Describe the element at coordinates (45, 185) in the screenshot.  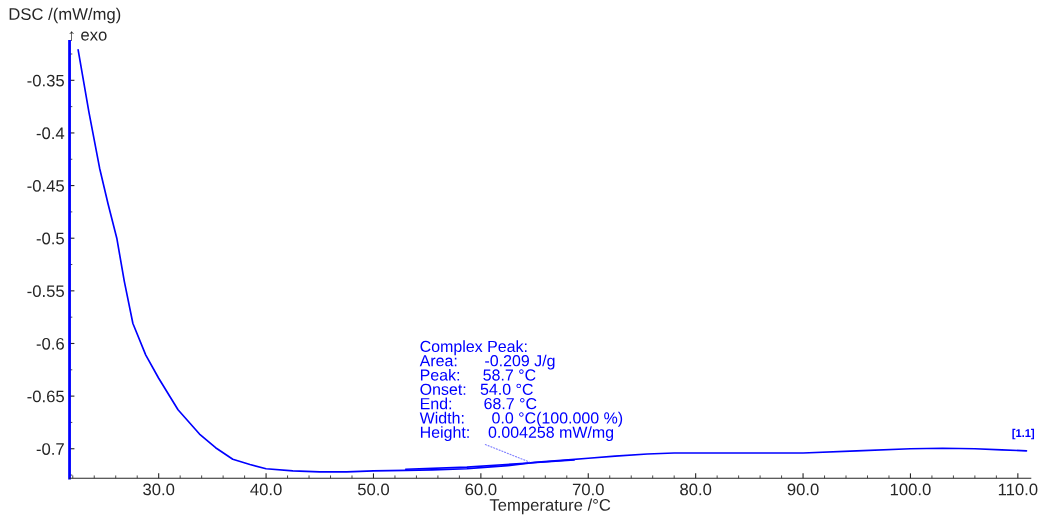
I see `y-tick-label: -0.45` at that location.